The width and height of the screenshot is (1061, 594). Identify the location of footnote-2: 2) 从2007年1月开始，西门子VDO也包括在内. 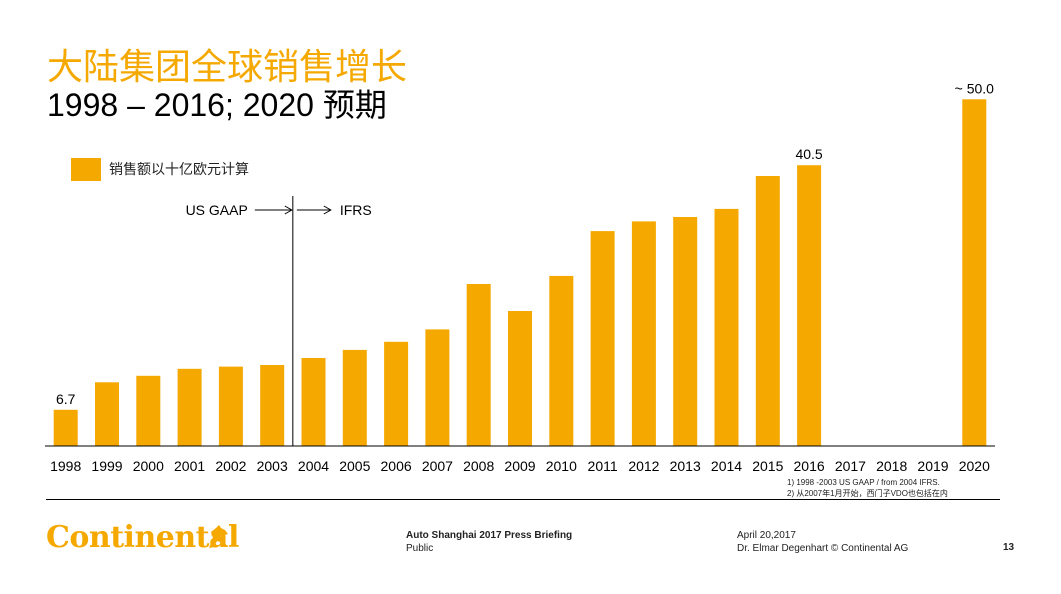
(867, 493).